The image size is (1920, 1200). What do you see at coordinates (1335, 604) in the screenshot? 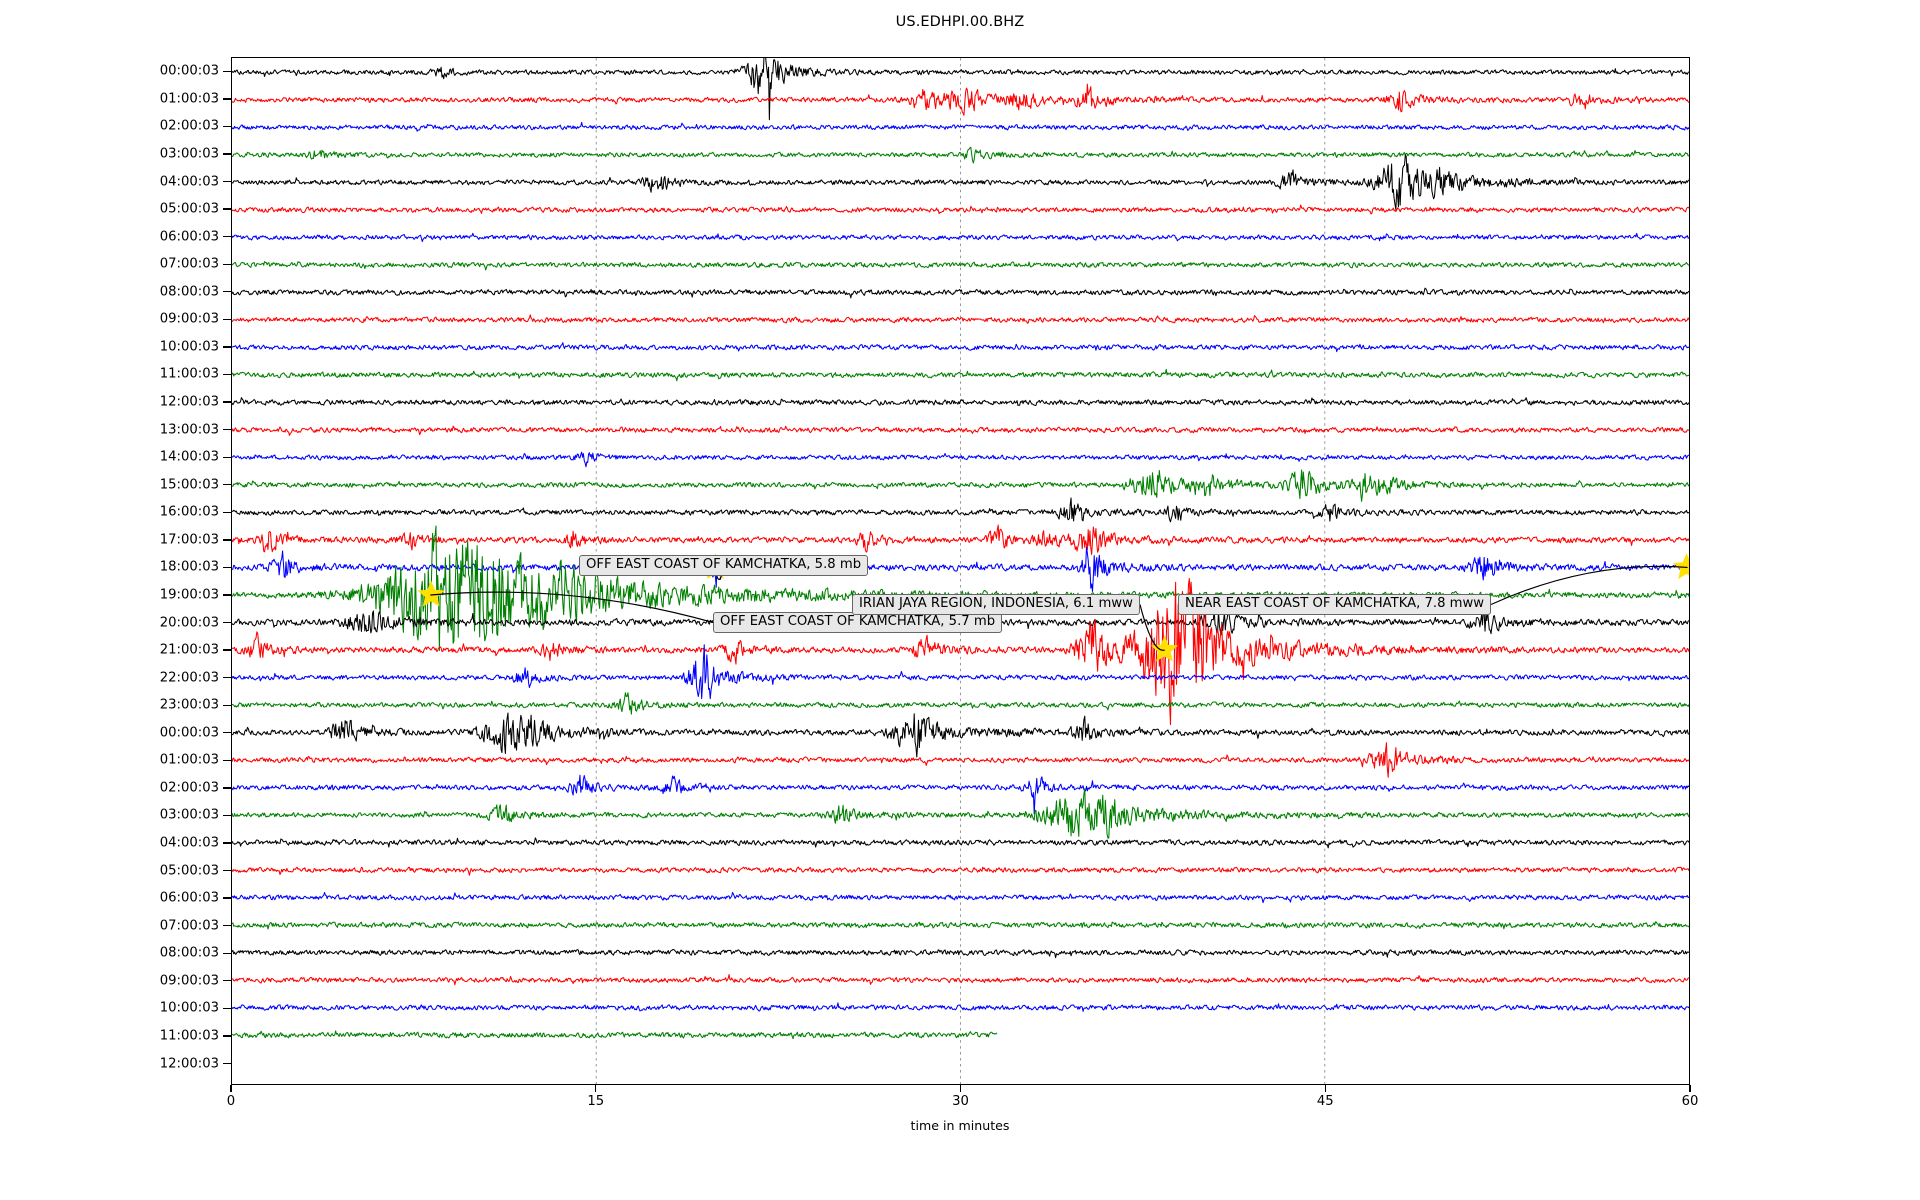
I see `event-annotation-label: NEAR EAST COAST OF KAMCHATKA, 7.8 mww` at bounding box center [1335, 604].